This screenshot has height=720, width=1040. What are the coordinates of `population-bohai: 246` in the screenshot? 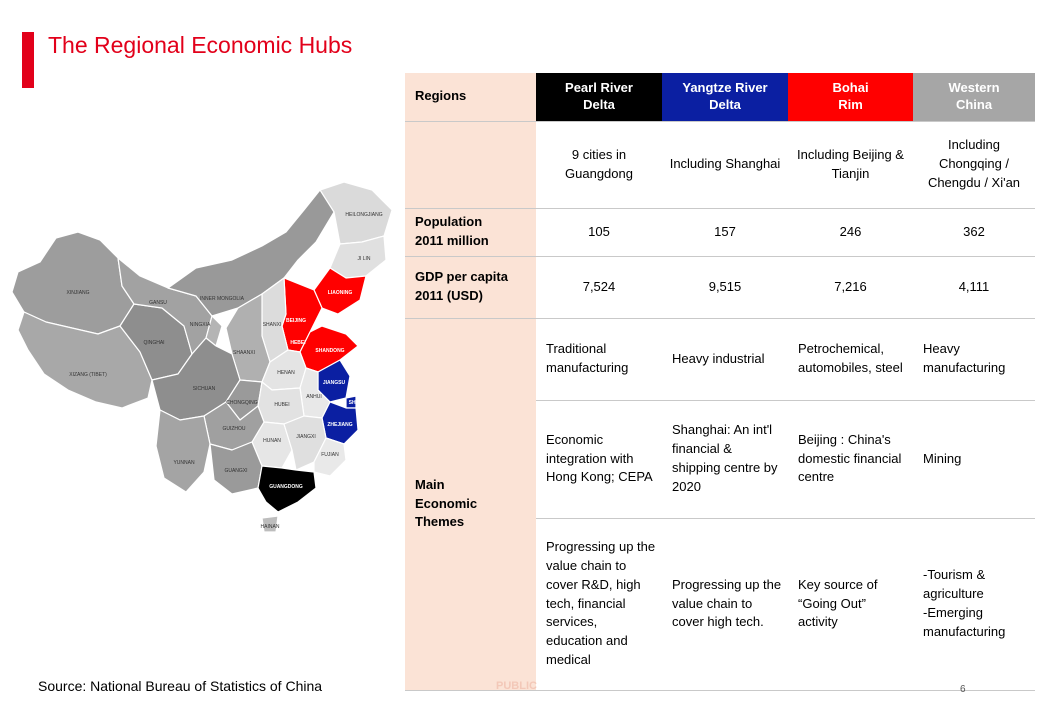 It's located at (850, 232).